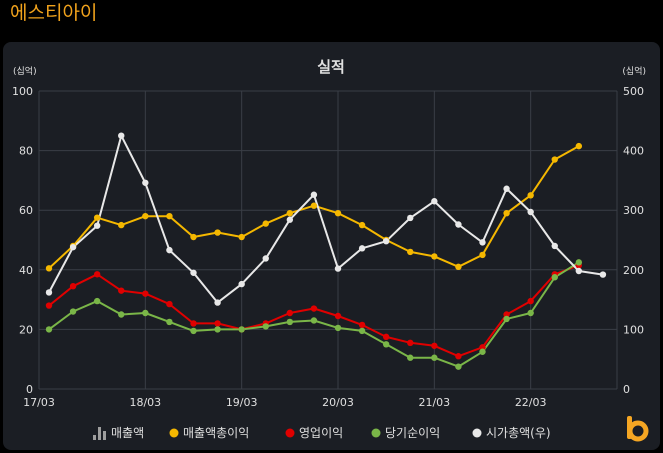  Describe the element at coordinates (26, 270) in the screenshot. I see `left-tick-label: 40` at that location.